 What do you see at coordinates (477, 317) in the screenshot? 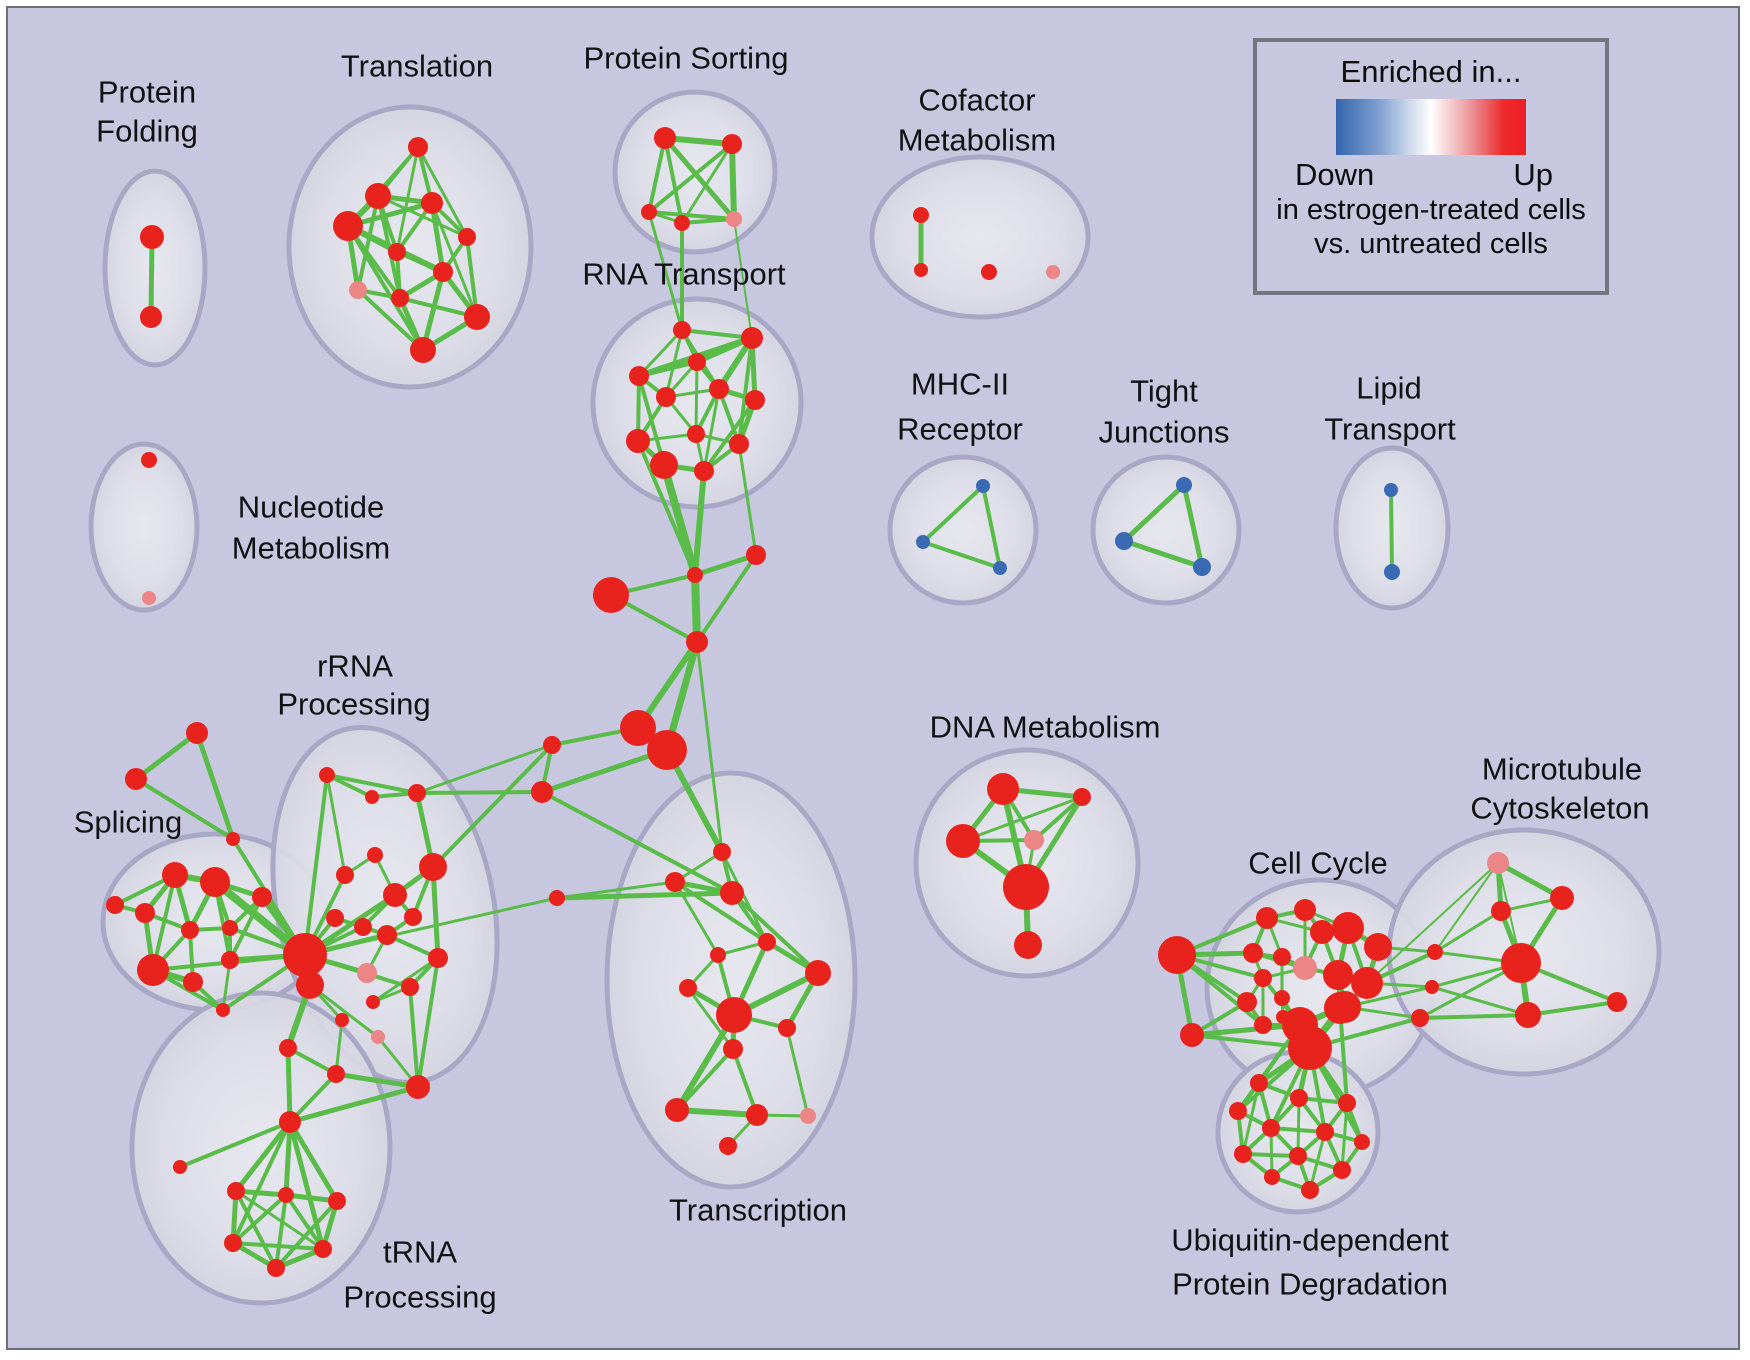
I see `node-t10` at bounding box center [477, 317].